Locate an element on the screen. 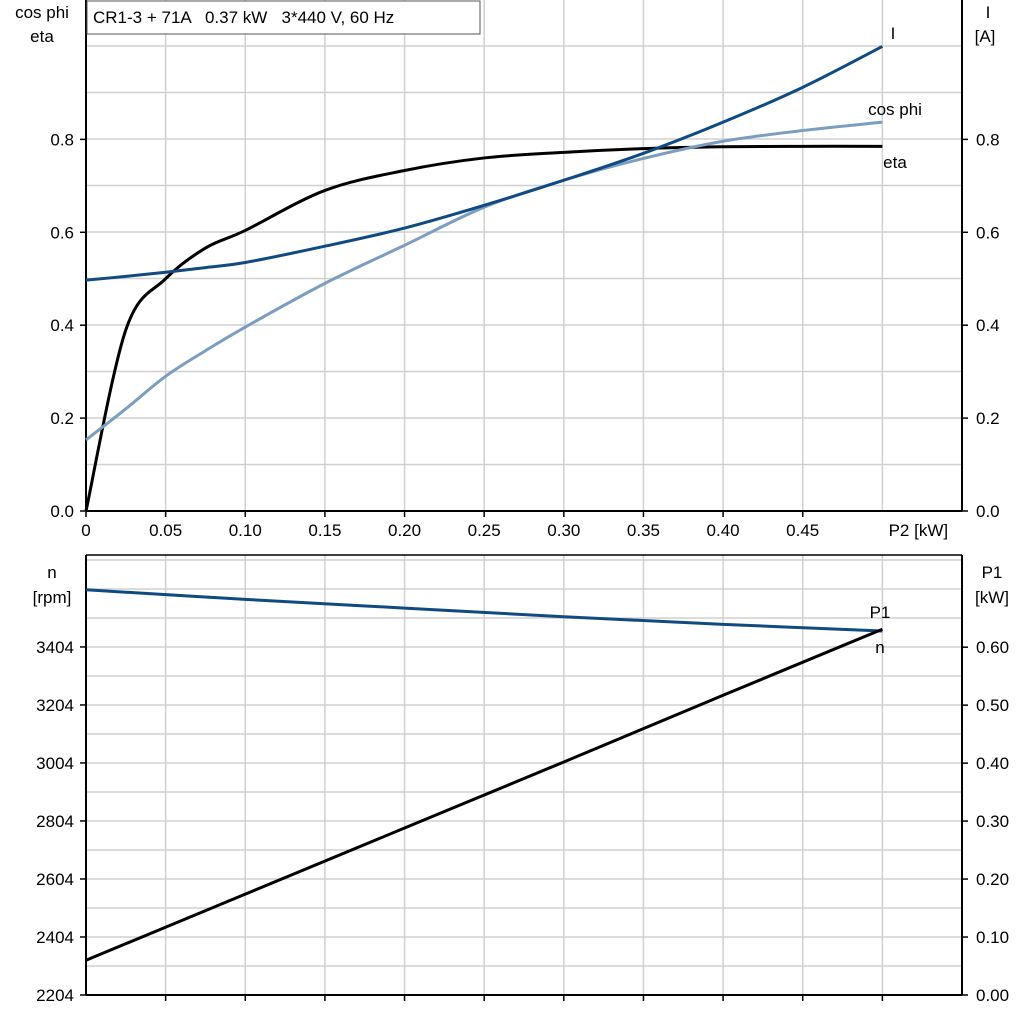 The image size is (1024, 1024). y-tick-label-left: 2804 is located at coordinates (55, 821).